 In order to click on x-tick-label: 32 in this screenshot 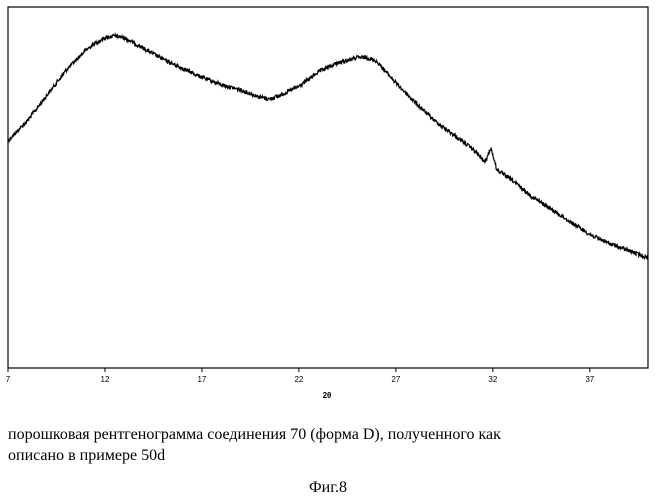, I will do `click(492, 379)`.